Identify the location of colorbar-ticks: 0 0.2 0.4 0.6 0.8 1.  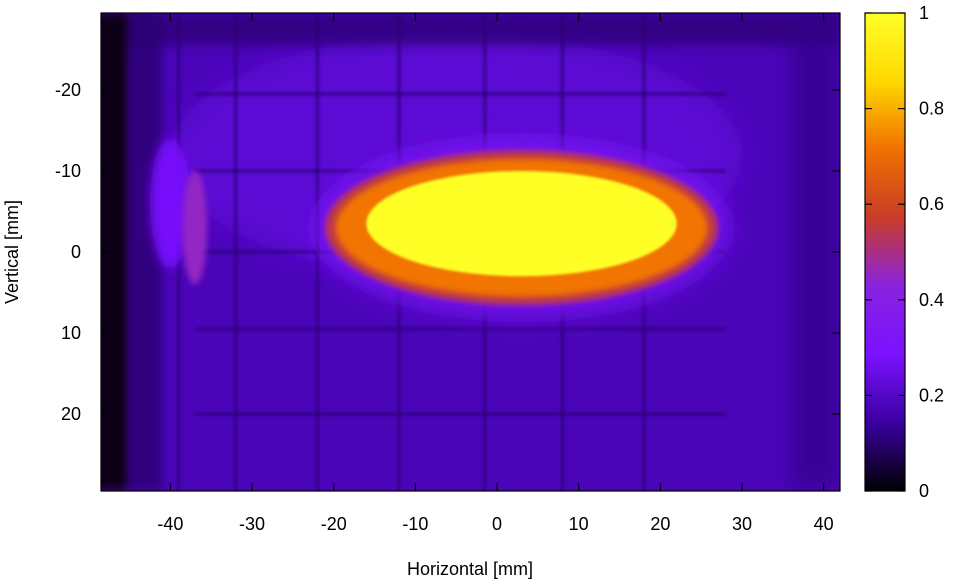
(904, 252).